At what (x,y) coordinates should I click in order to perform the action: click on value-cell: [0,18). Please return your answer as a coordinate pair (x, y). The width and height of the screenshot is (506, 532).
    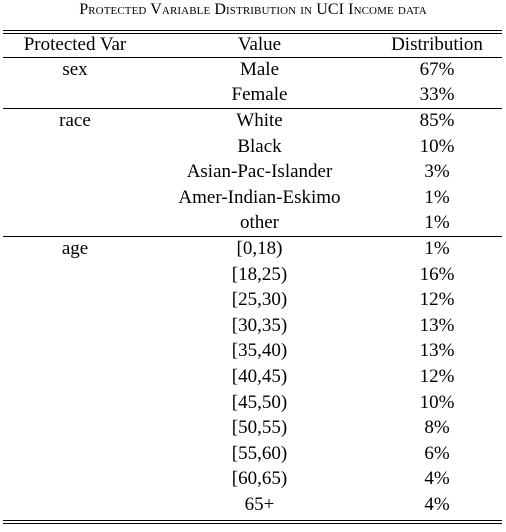
    Looking at the image, I should click on (259, 248).